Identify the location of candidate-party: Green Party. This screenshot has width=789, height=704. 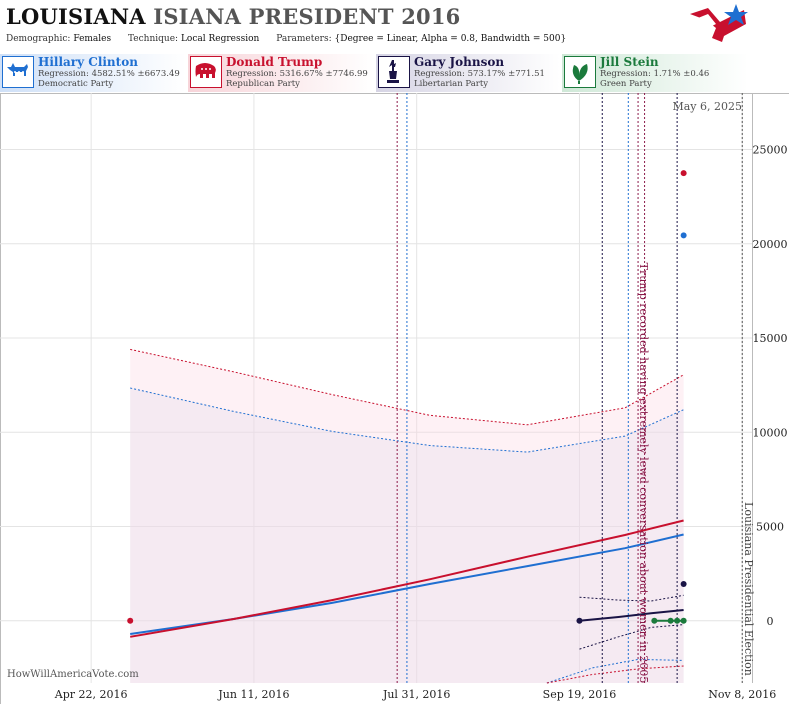
(626, 84).